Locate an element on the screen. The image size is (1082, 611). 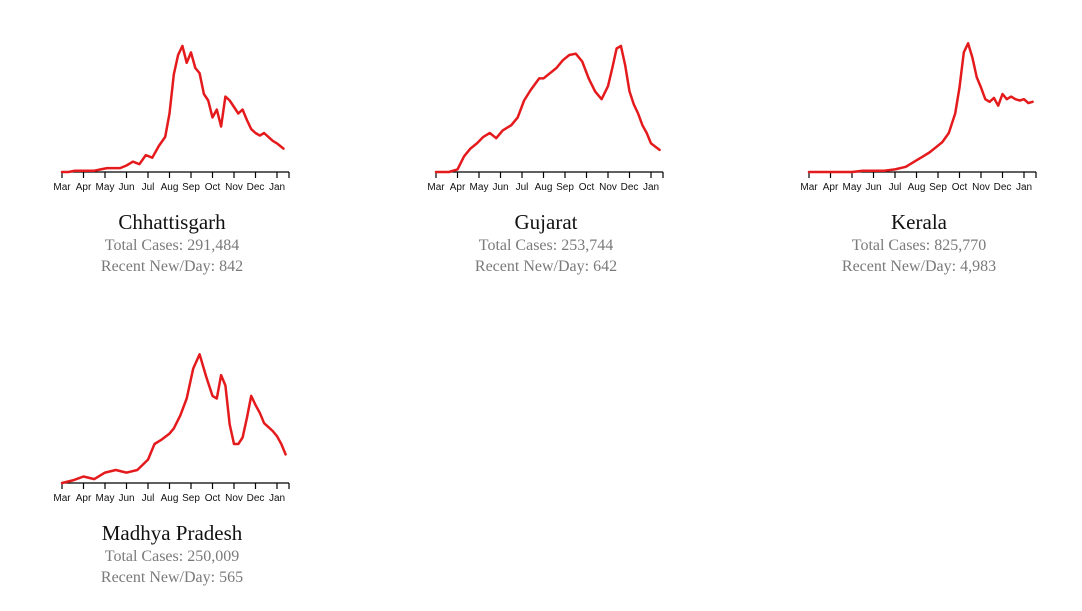
total-cases: Total Cases: 253,744 is located at coordinates (546, 245).